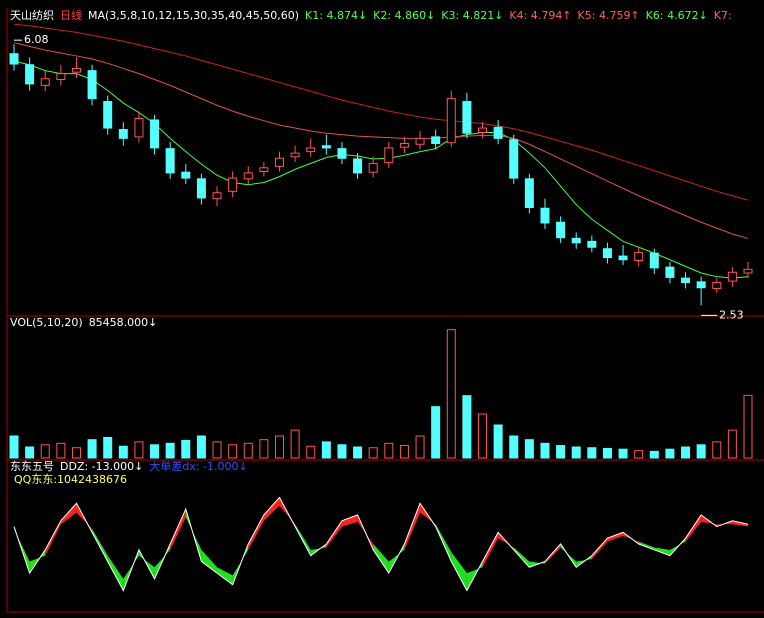 The image size is (764, 618). What do you see at coordinates (723, 15) in the screenshot?
I see `ma-readout: K7:` at bounding box center [723, 15].